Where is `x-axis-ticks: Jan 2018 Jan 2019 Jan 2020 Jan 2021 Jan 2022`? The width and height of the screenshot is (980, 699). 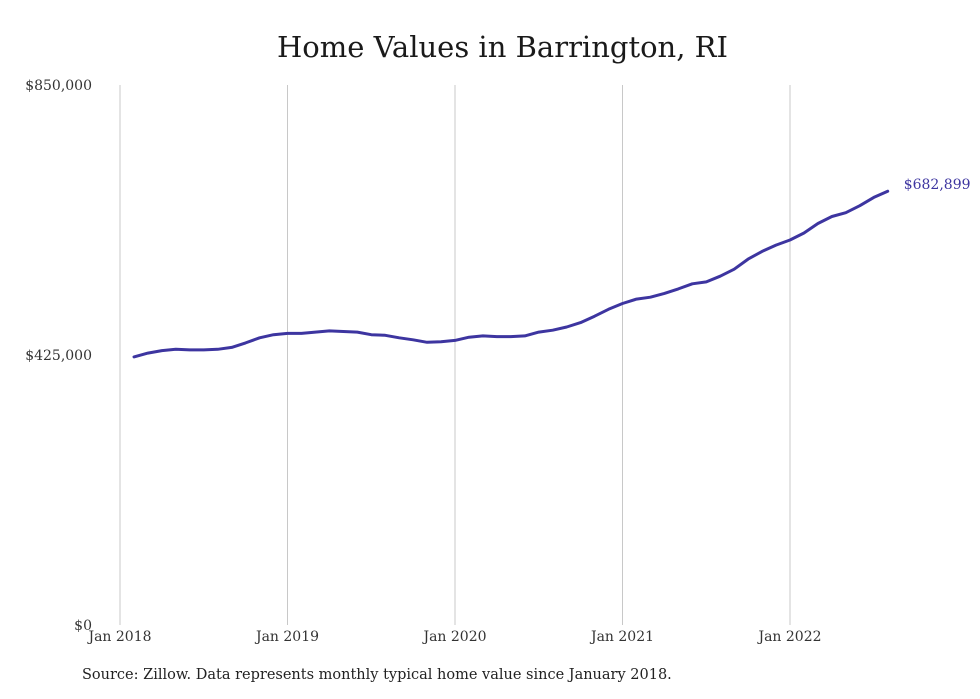 x-axis-ticks: Jan 2018 Jan 2019 Jan 2020 Jan 2021 Jan 2022 is located at coordinates (453, 637).